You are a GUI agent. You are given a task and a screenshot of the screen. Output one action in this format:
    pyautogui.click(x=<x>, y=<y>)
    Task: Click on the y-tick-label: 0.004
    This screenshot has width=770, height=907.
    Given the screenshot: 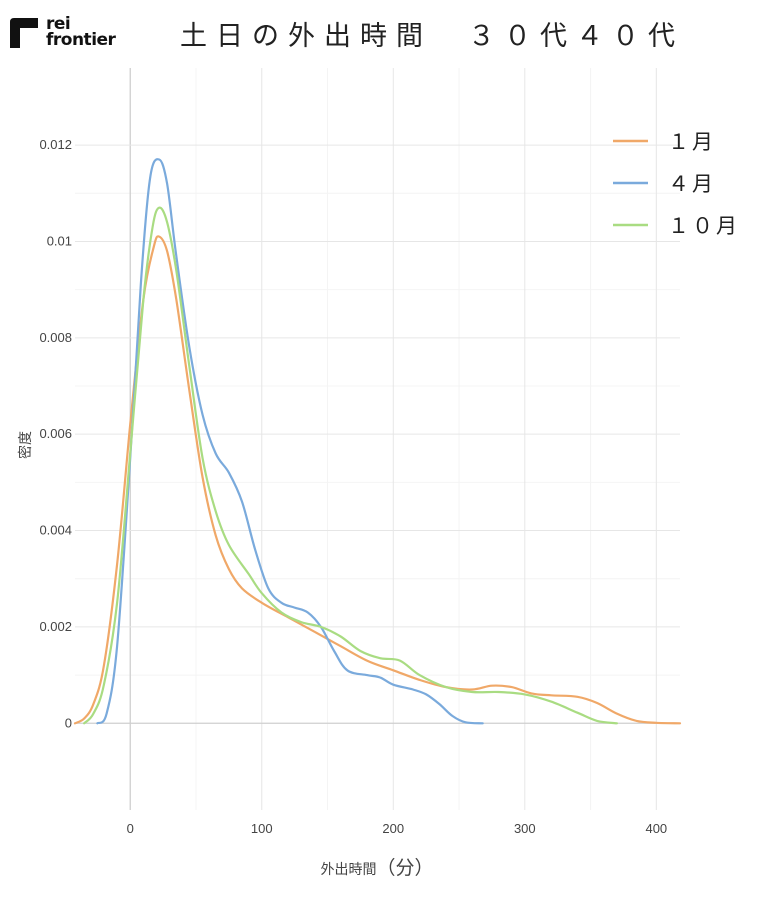 What is the action you would take?
    pyautogui.click(x=55, y=530)
    